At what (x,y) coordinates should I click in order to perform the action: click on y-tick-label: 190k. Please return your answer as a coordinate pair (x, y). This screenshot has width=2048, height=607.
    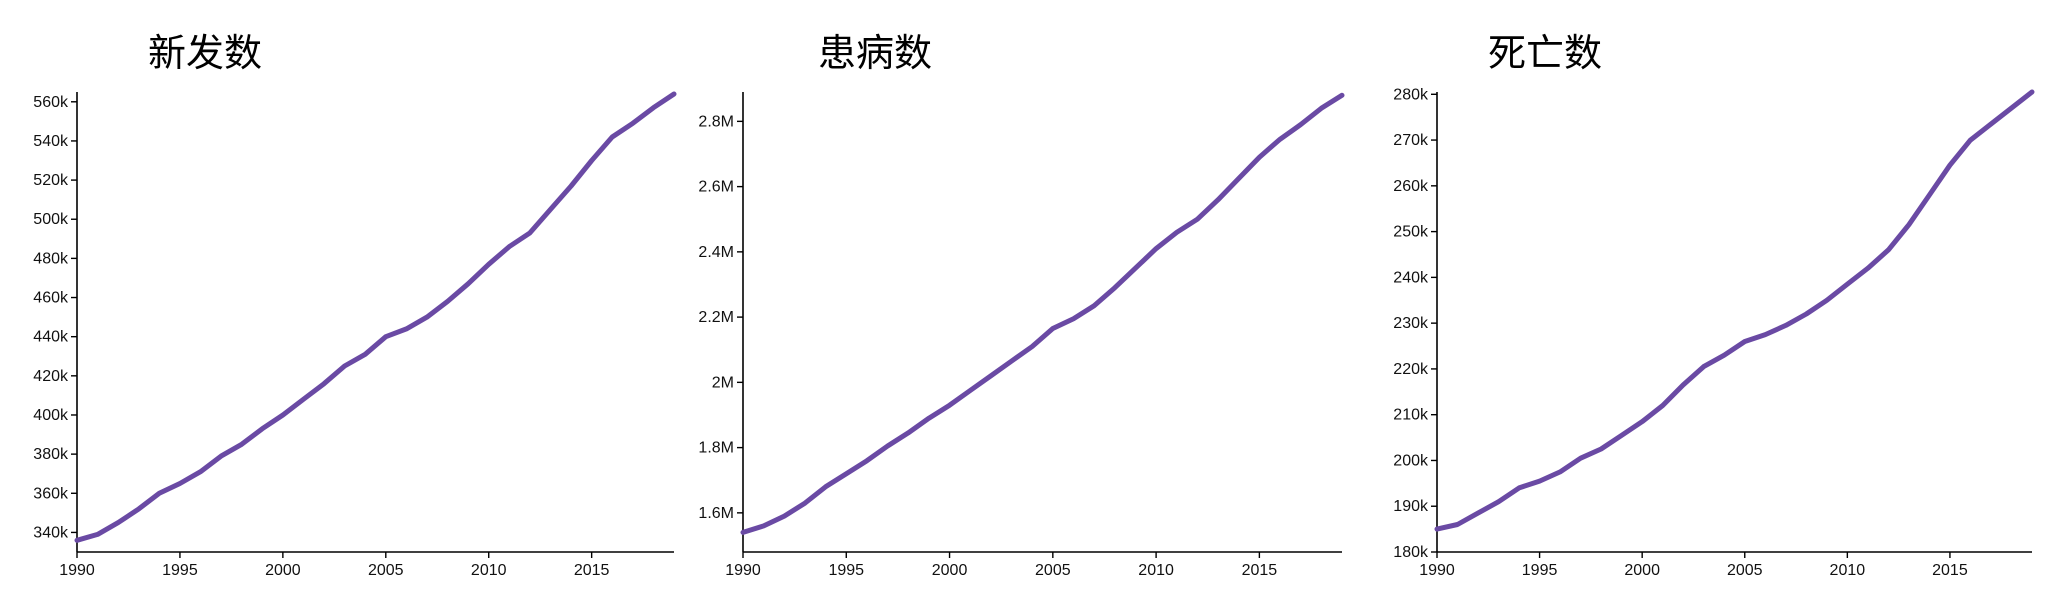
    Looking at the image, I should click on (1411, 506).